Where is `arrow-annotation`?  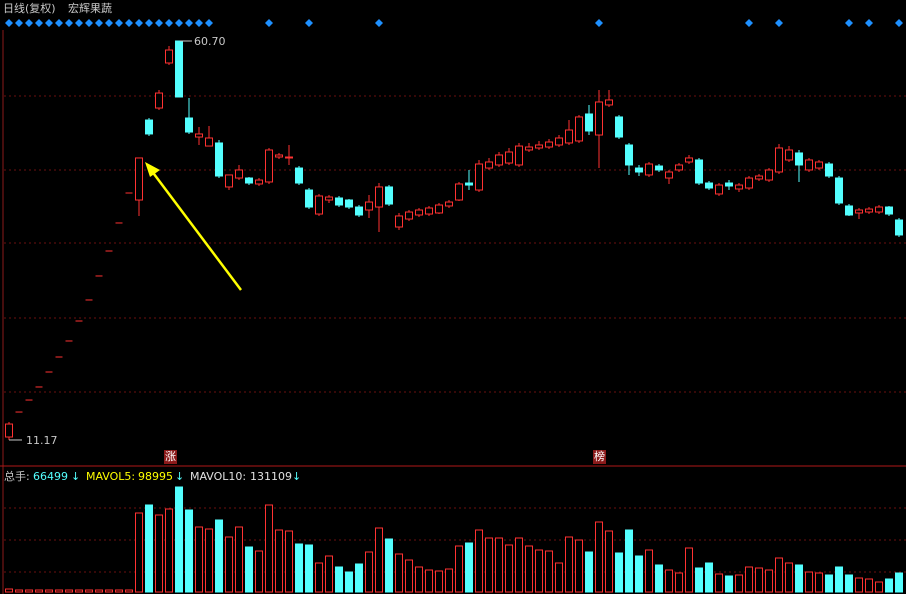 arrow-annotation is located at coordinates (193, 226).